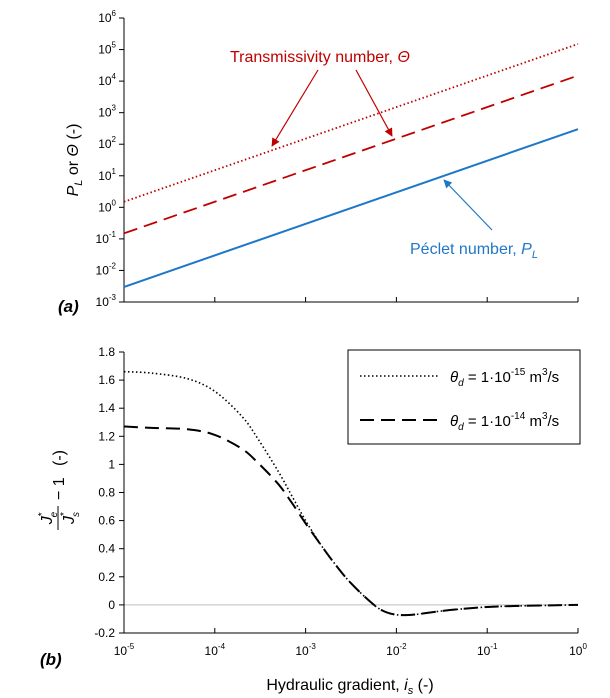  I want to click on legend-entry-1: θd = 1·10-15 m3/s, so click(504, 378).